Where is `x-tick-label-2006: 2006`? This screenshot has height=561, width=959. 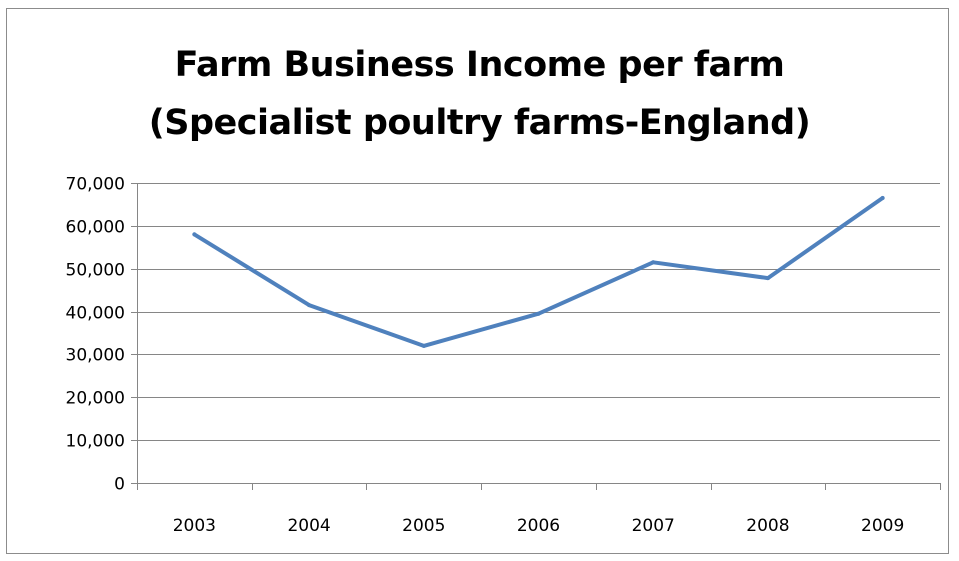
x-tick-label-2006: 2006 is located at coordinates (538, 526).